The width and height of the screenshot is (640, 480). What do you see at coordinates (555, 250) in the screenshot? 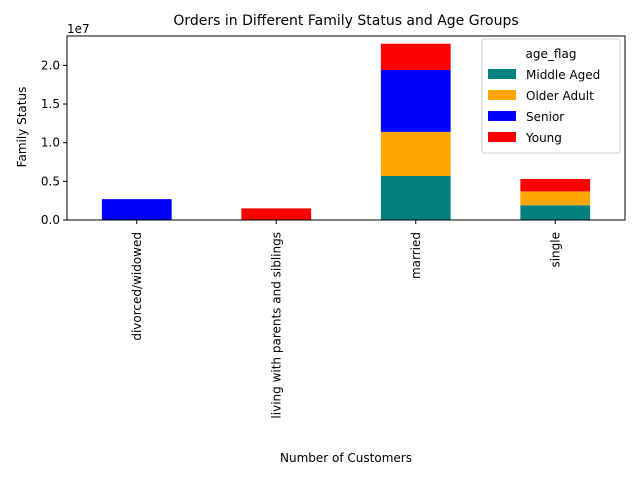
I see `x-tick-label: single` at bounding box center [555, 250].